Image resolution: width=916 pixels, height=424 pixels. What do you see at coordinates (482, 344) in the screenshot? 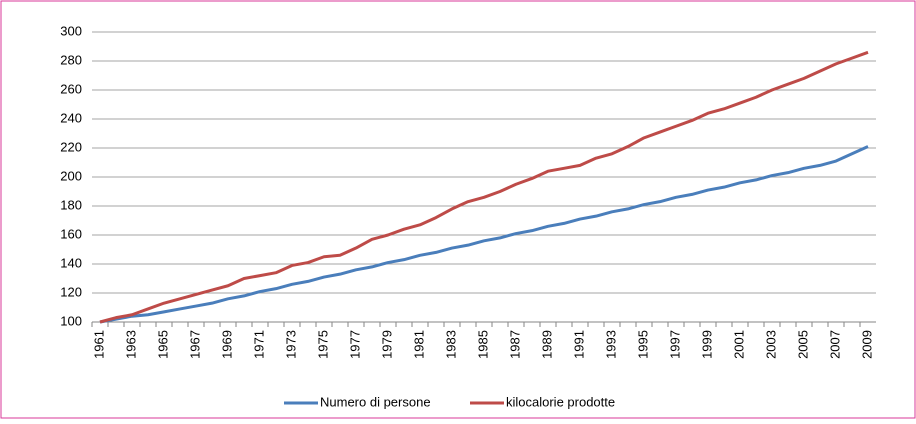
I see `x-tick-label: 1985` at bounding box center [482, 344].